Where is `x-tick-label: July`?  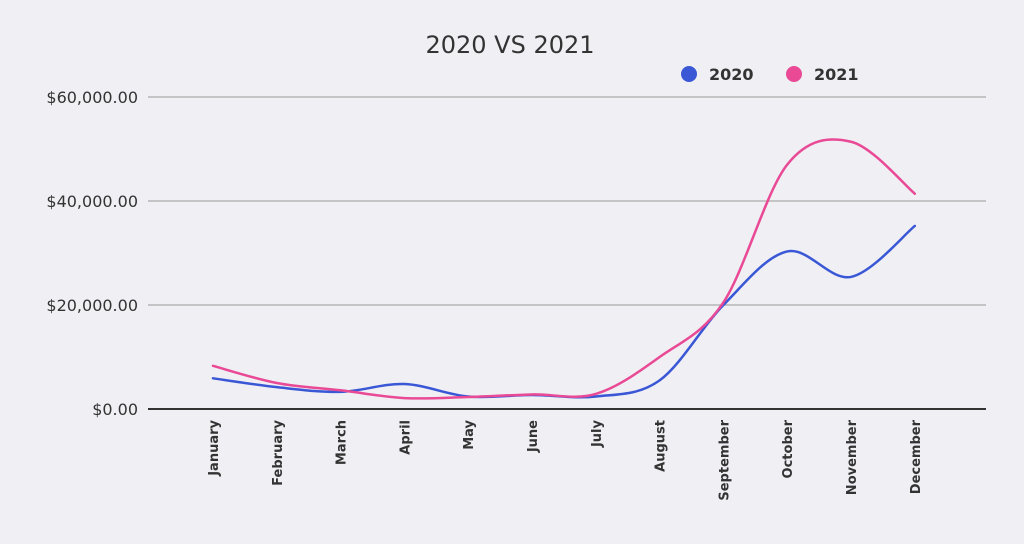
x-tick-label: July is located at coordinates (597, 433).